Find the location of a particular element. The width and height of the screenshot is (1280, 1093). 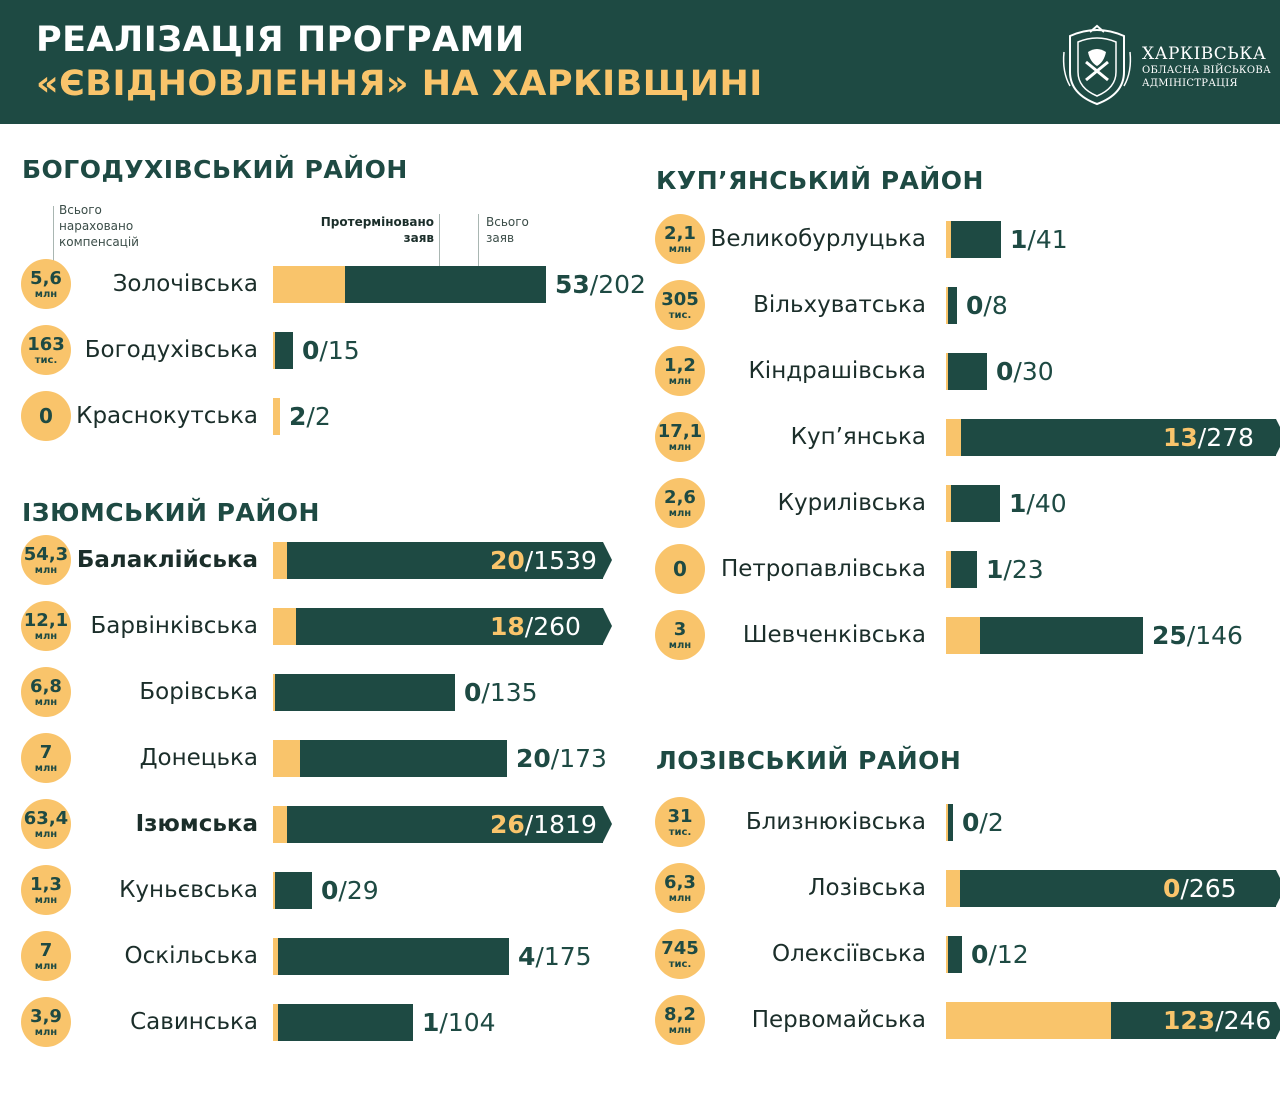

community-name: Куньєвська is located at coordinates (188, 890).